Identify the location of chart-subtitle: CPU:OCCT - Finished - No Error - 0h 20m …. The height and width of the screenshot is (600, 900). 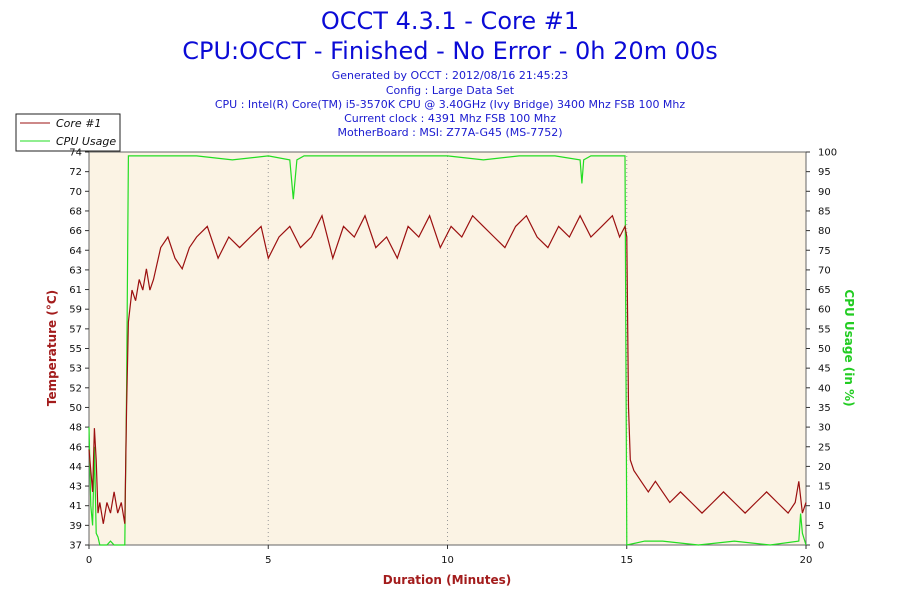
(450, 51).